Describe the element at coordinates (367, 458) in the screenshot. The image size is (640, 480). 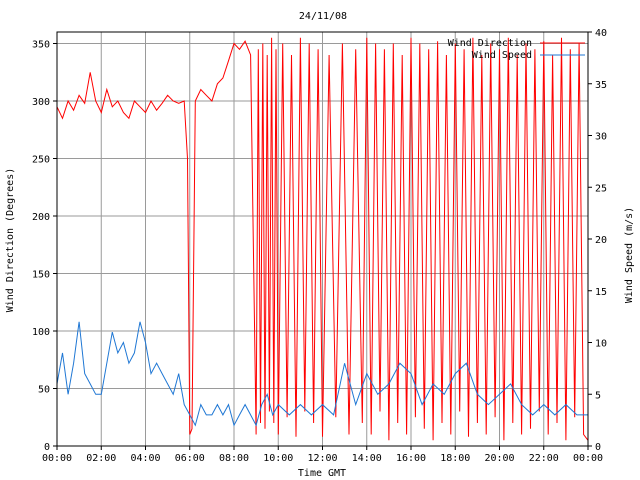
I see `x-tick-label: 14:00` at that location.